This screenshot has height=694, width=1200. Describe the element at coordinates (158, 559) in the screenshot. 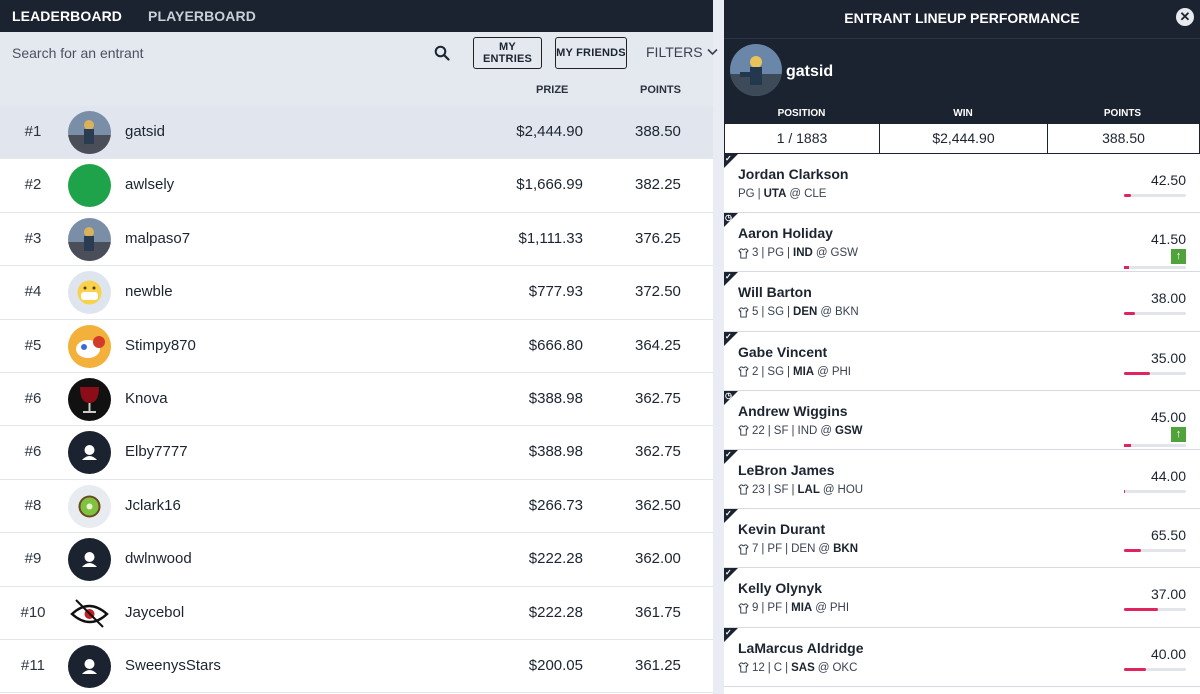

I see `entrant-name: dwlnwood` at that location.